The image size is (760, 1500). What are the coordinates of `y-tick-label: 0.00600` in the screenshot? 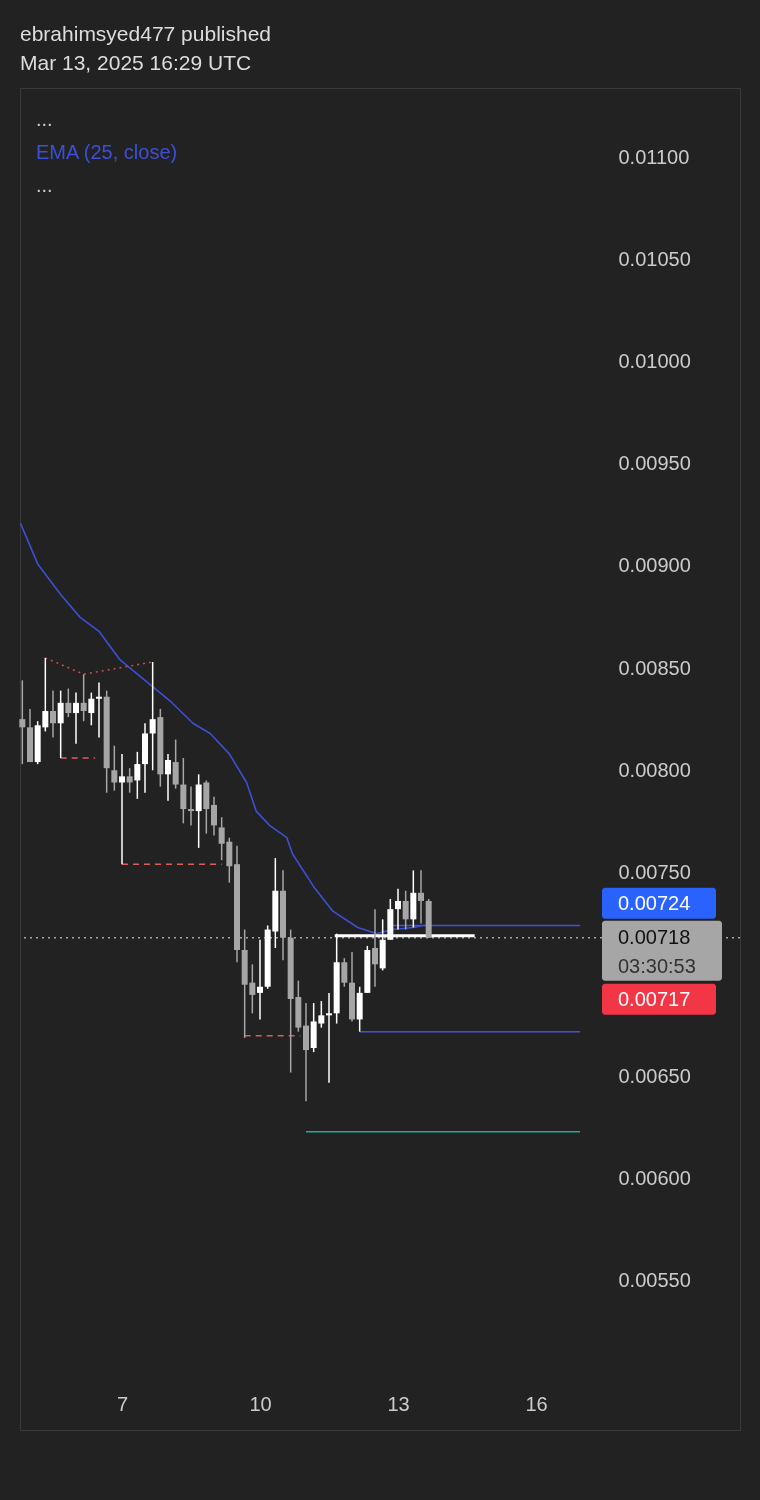 It's located at (654, 1178).